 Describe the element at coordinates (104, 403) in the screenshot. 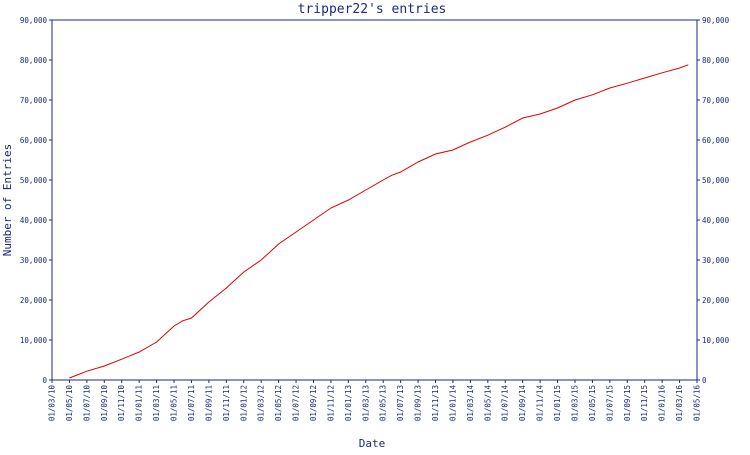

I see `x-tick-label: 01/09/10` at that location.